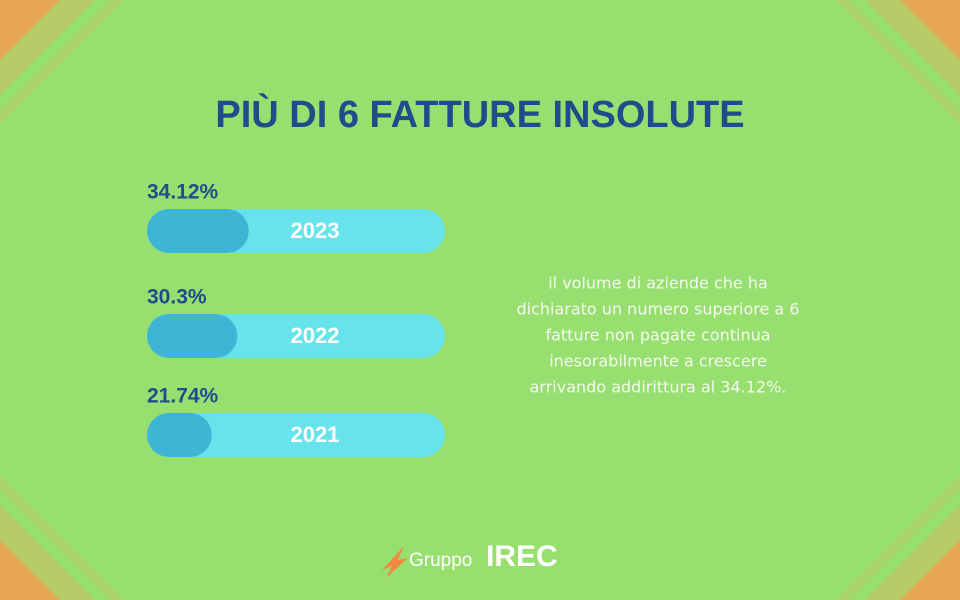  Describe the element at coordinates (479, 114) in the screenshot. I see `chart-title: PIÙ DI 6 FATTURE INSOLUTE` at that location.